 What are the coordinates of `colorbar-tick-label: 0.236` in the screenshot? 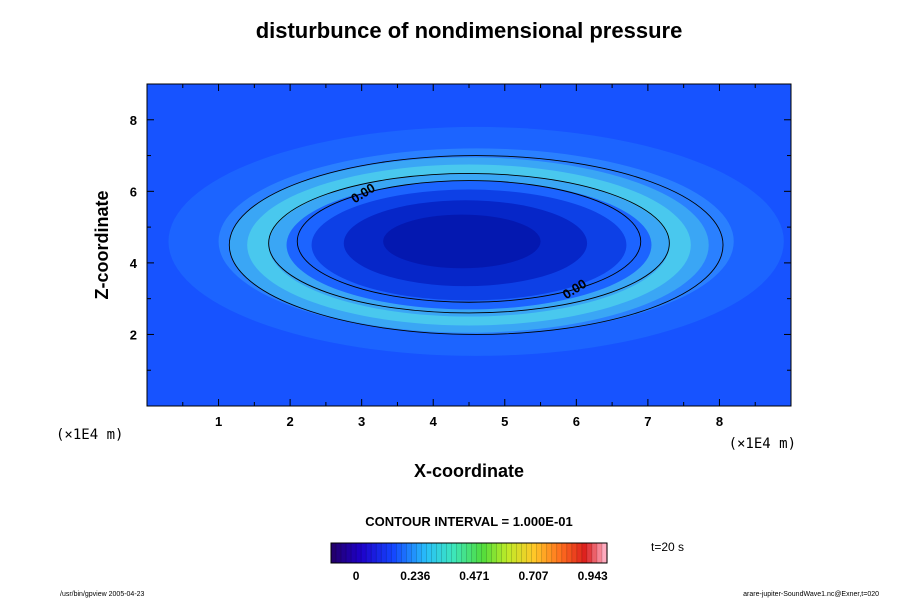 It's located at (415, 576).